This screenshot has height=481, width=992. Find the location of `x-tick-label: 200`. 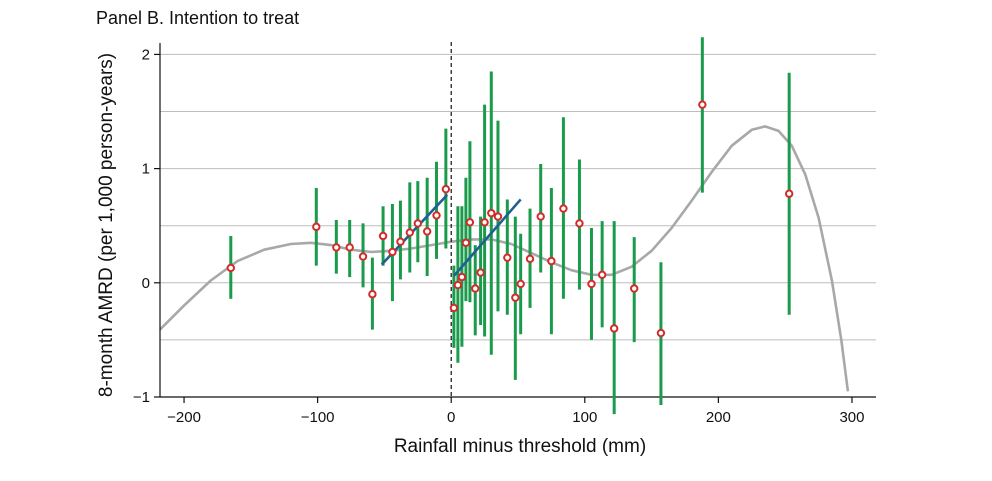

x-tick-label: 200 is located at coordinates (718, 417).